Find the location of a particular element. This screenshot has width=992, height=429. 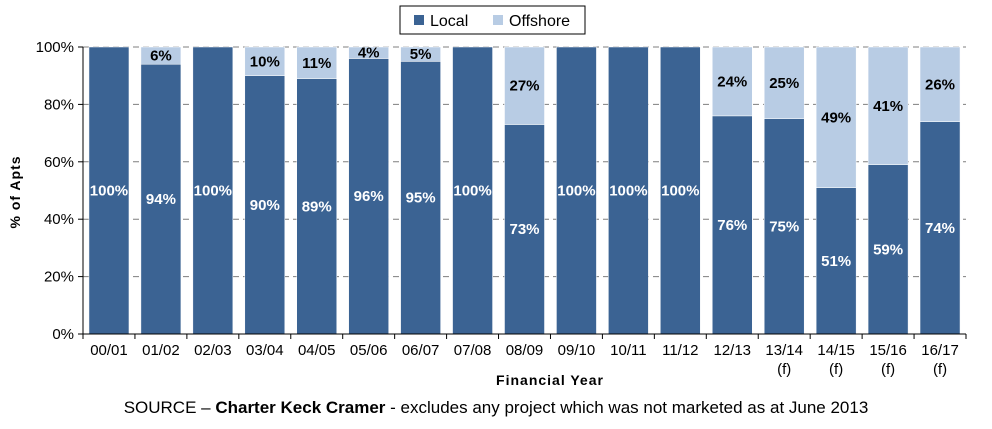

data-label-local: 59% is located at coordinates (888, 249).